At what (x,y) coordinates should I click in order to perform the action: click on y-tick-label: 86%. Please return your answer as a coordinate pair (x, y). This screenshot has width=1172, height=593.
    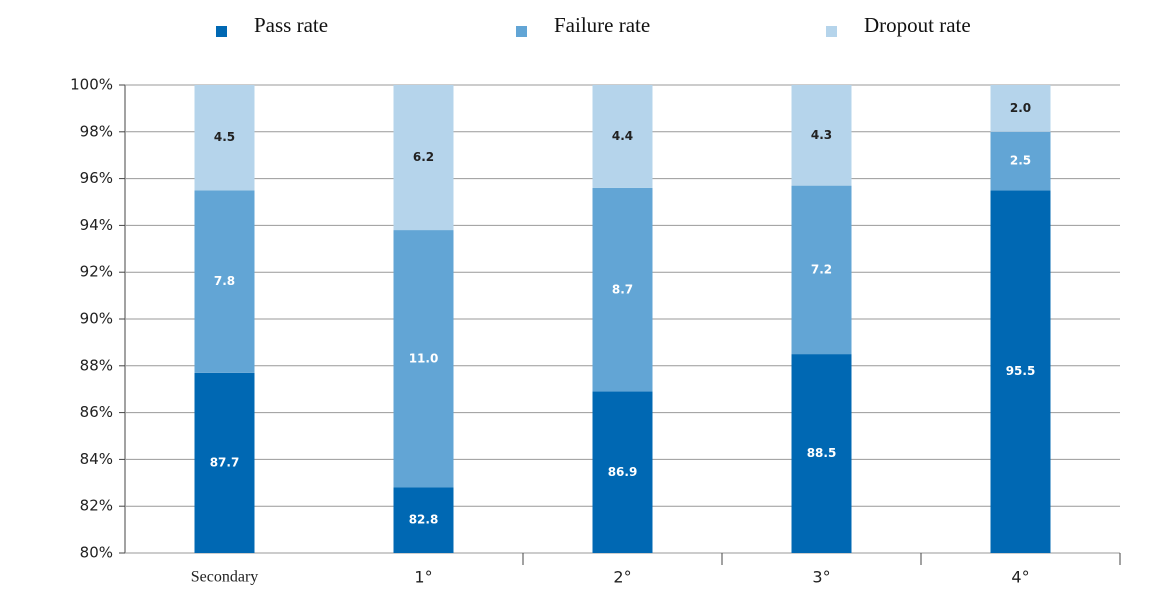
    Looking at the image, I should click on (96, 412).